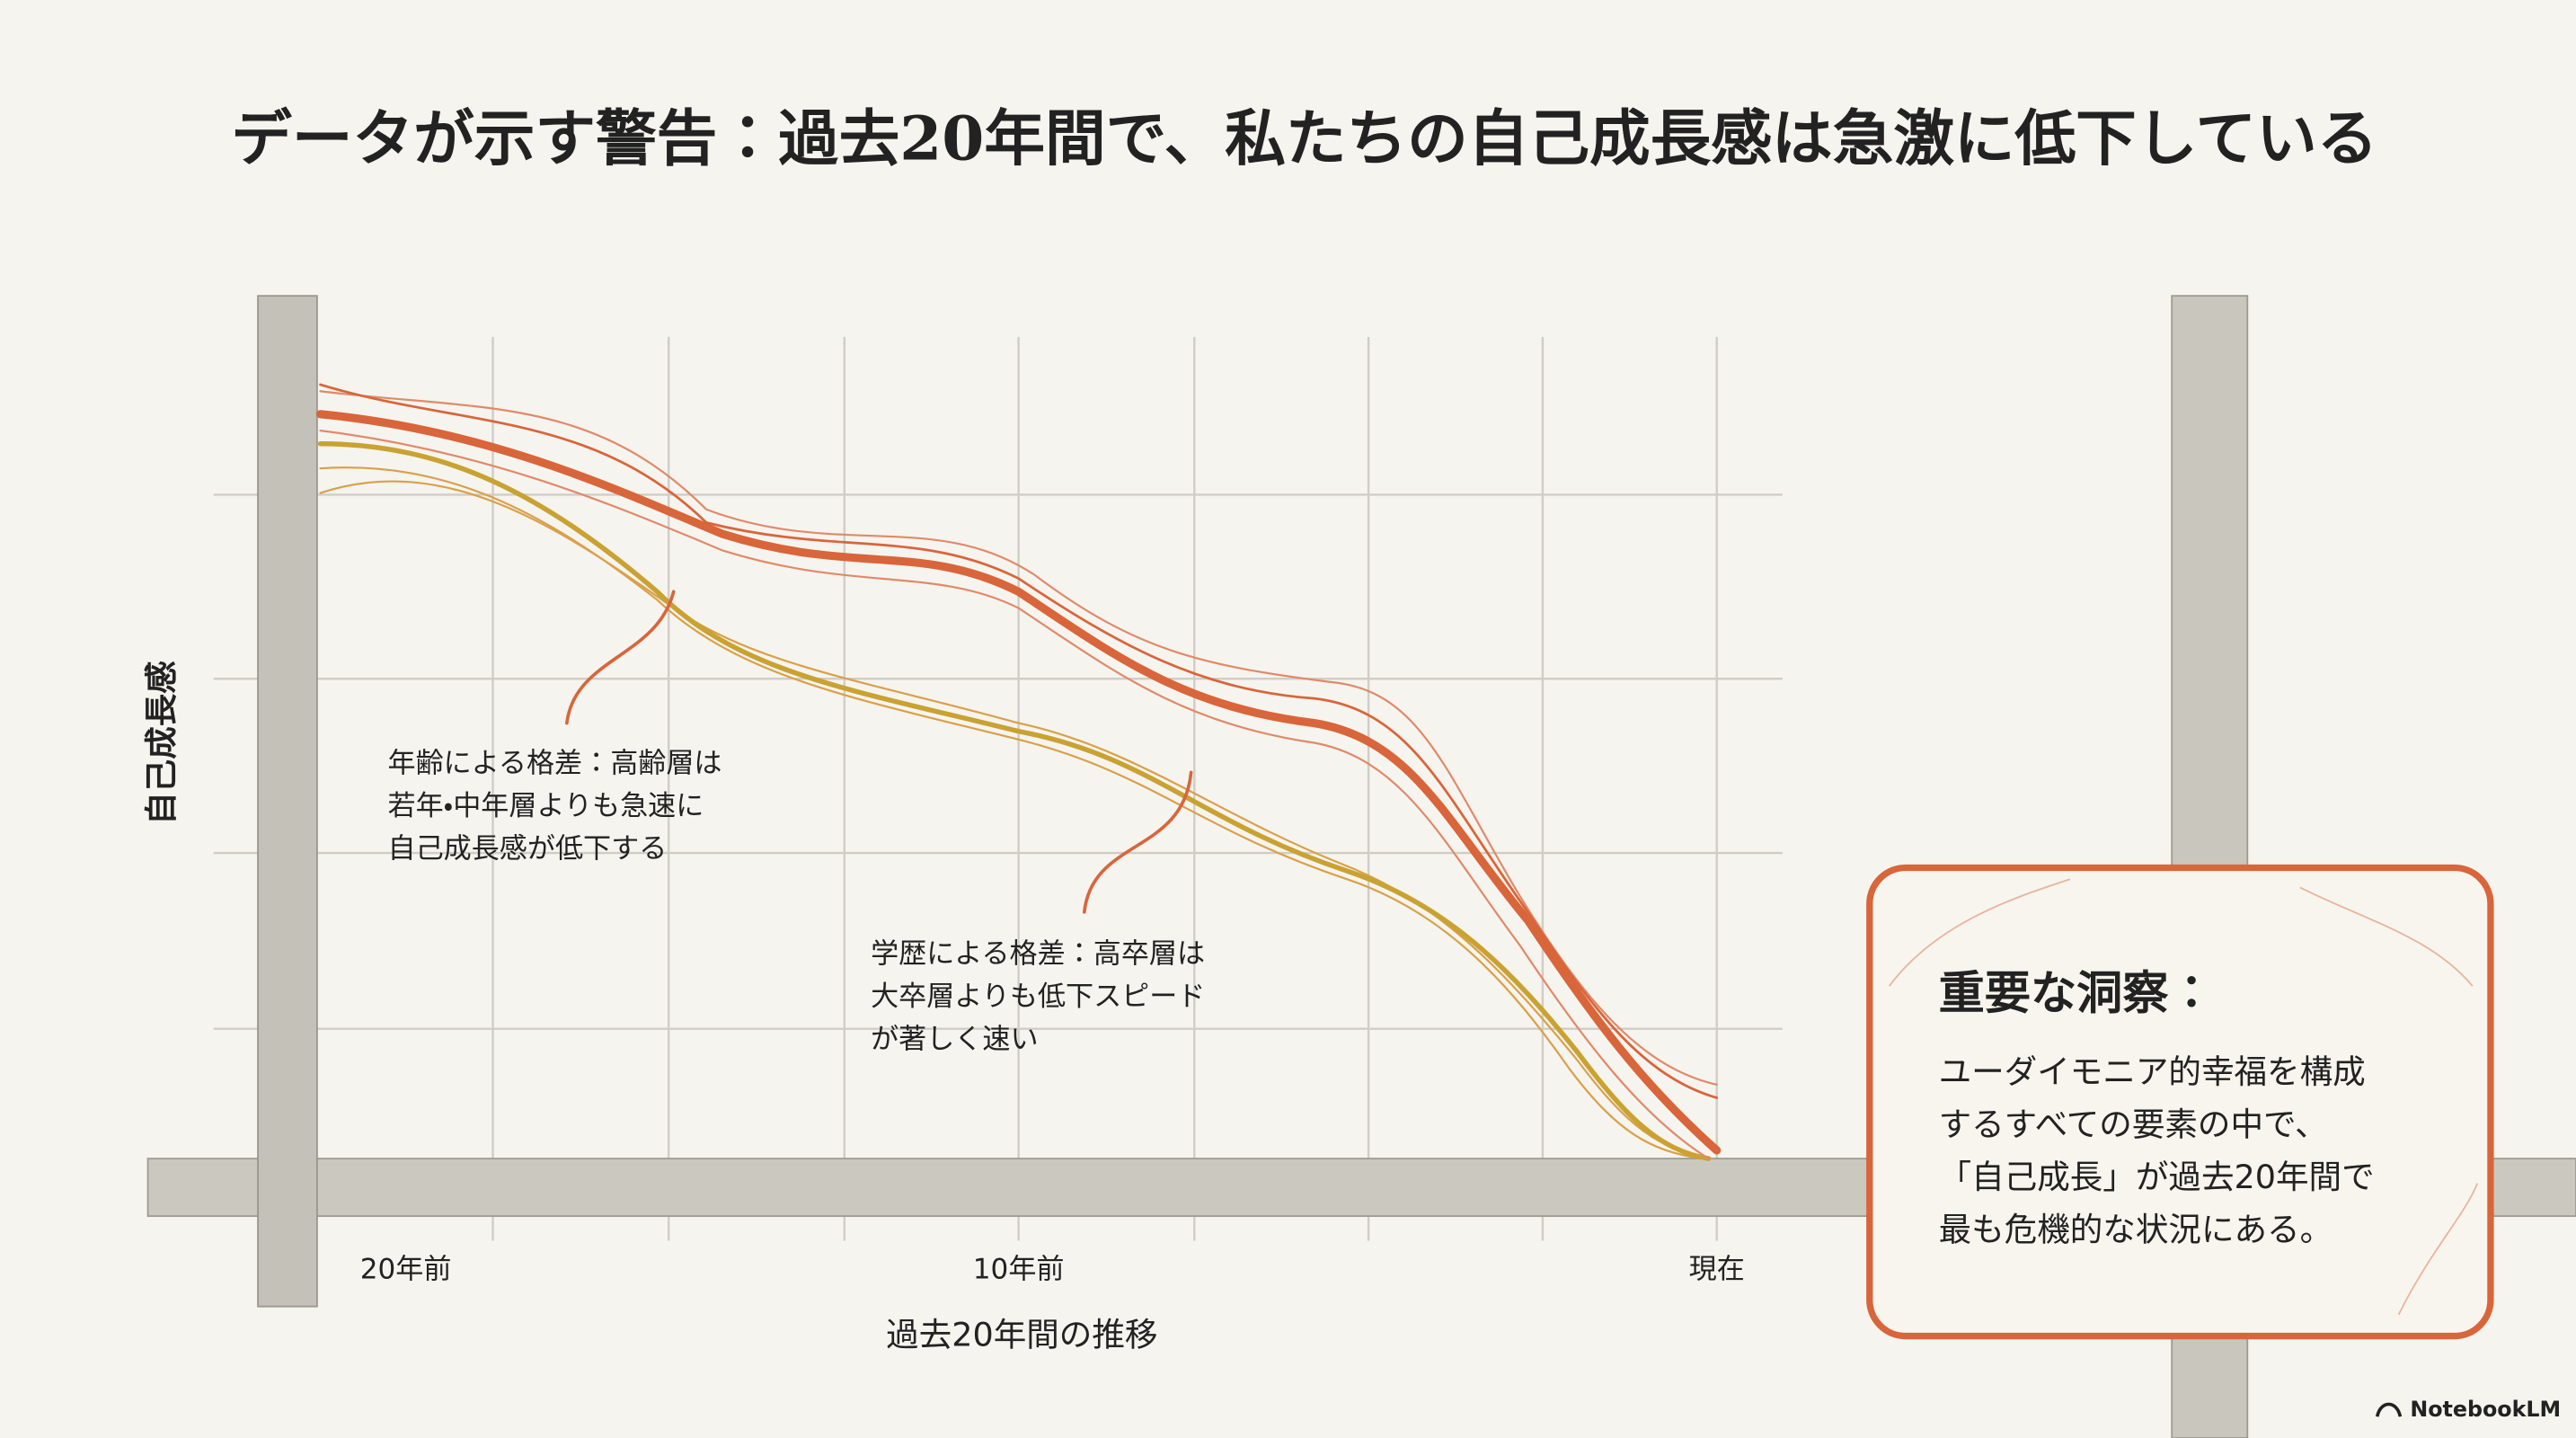 The width and height of the screenshot is (2576, 1438). I want to click on x-tick-label: 10年前, so click(1019, 1270).